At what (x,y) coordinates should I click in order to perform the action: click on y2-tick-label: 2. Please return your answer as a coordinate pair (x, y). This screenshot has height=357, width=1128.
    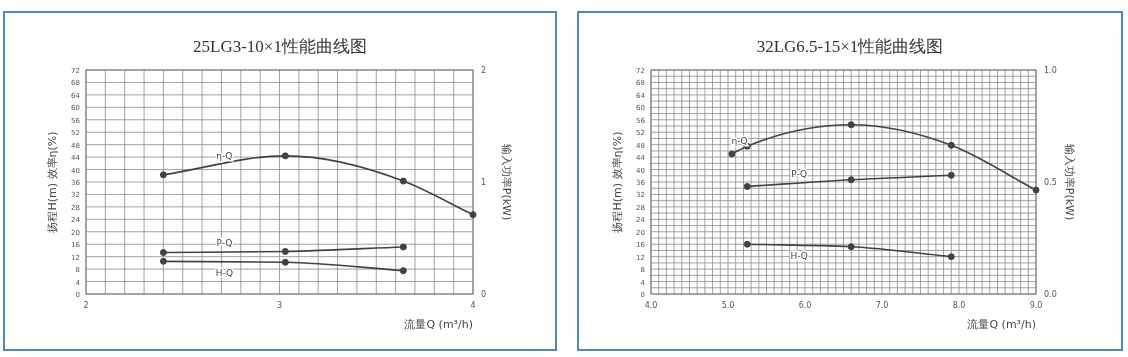
    Looking at the image, I should click on (484, 70).